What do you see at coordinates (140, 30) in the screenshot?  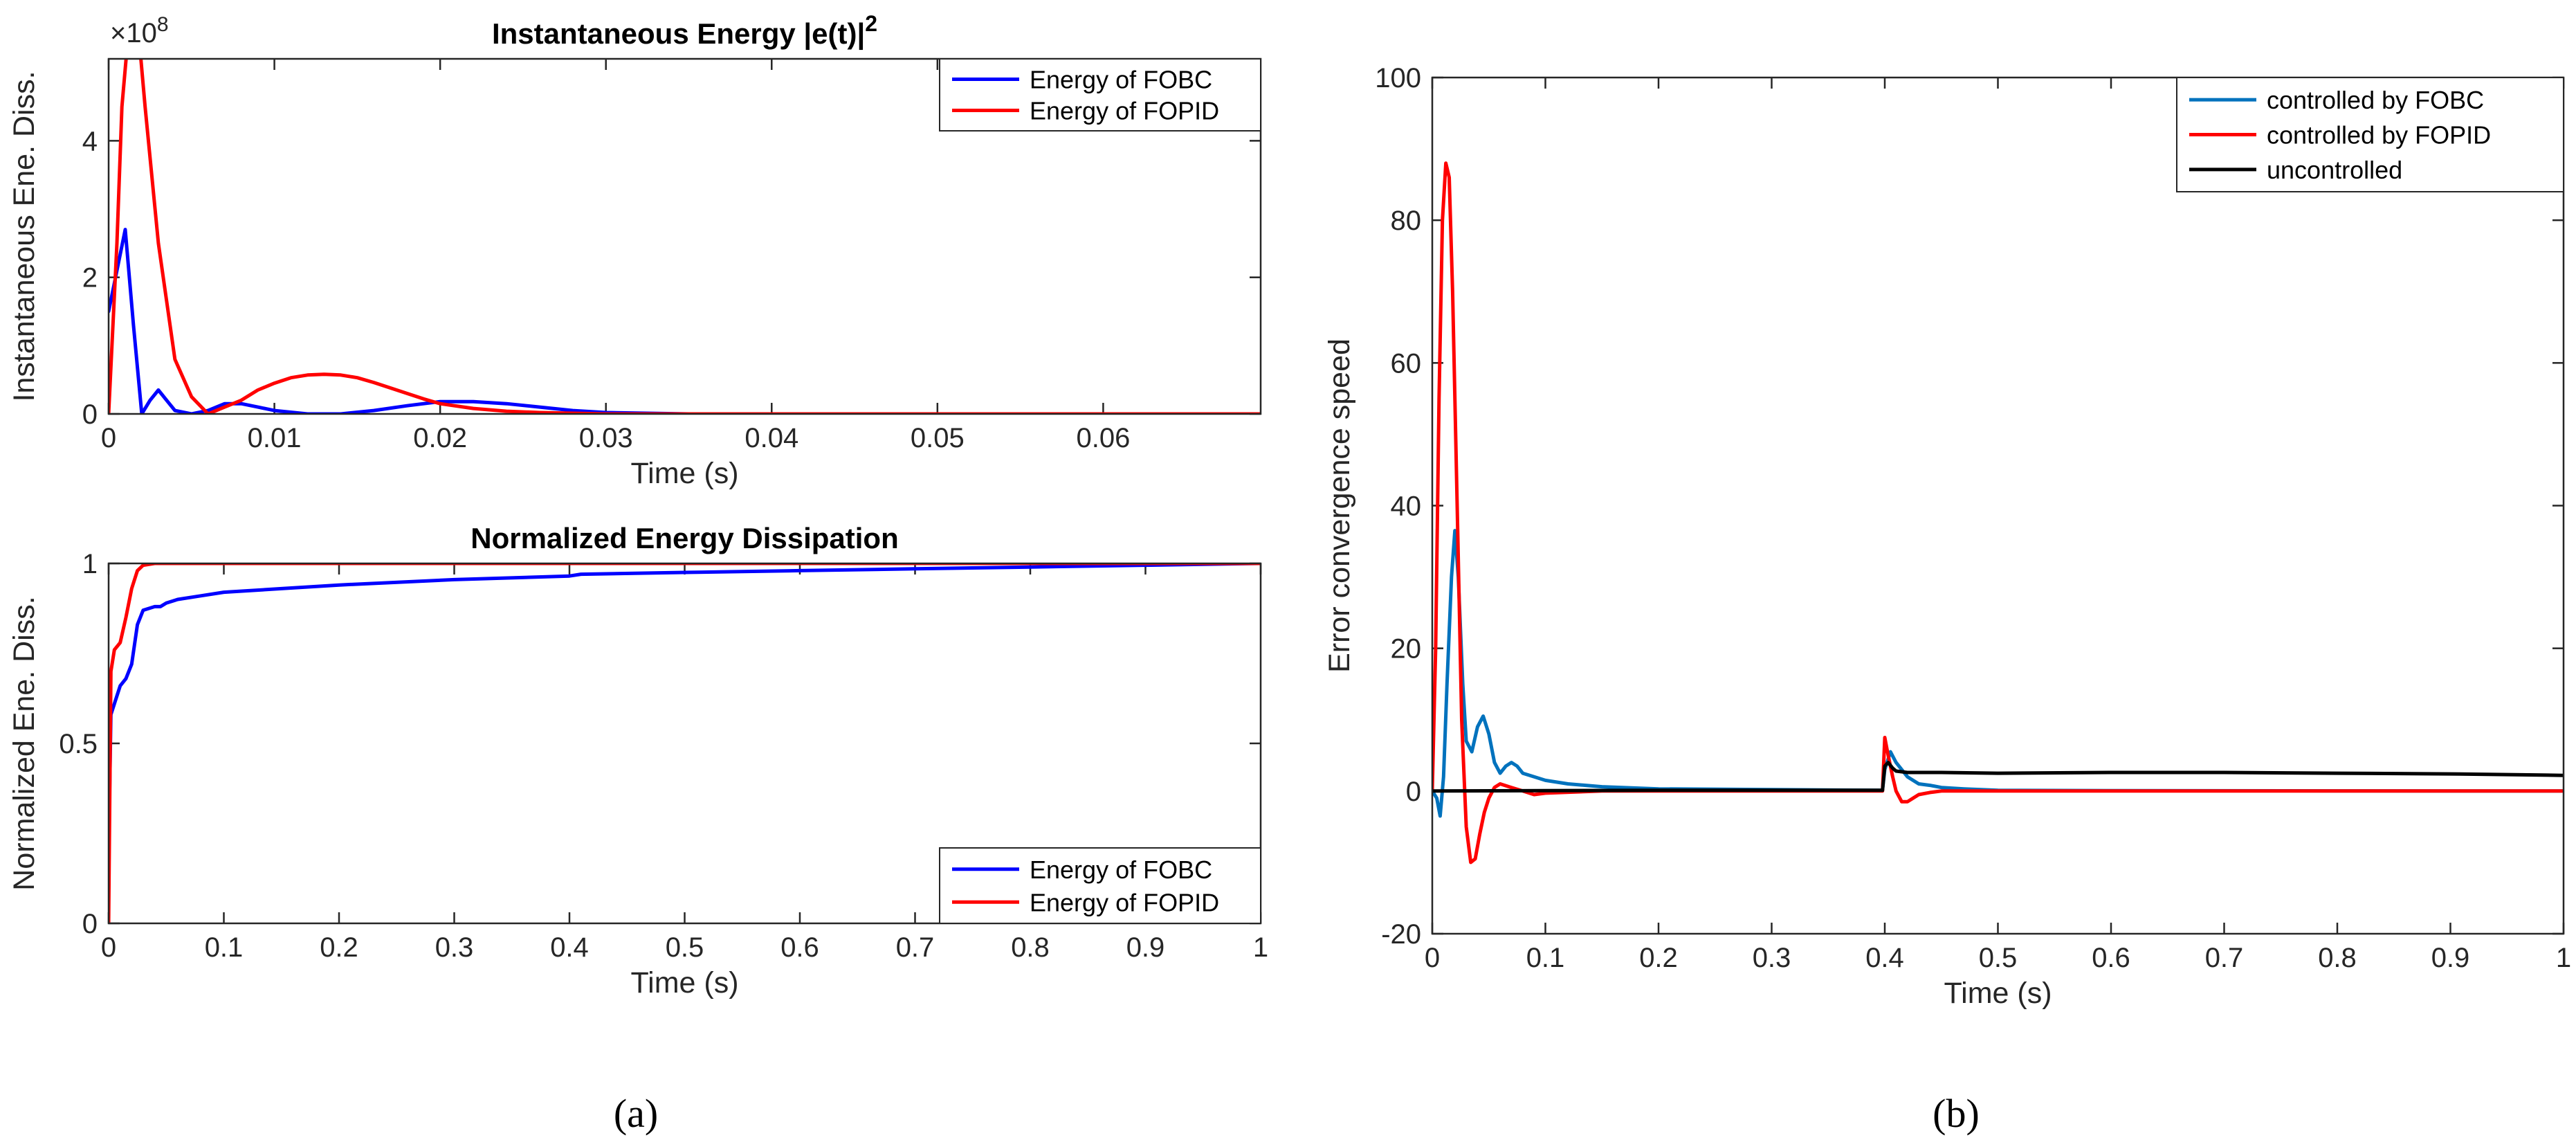 I see `y-multiplier-a1: ×10⁸` at bounding box center [140, 30].